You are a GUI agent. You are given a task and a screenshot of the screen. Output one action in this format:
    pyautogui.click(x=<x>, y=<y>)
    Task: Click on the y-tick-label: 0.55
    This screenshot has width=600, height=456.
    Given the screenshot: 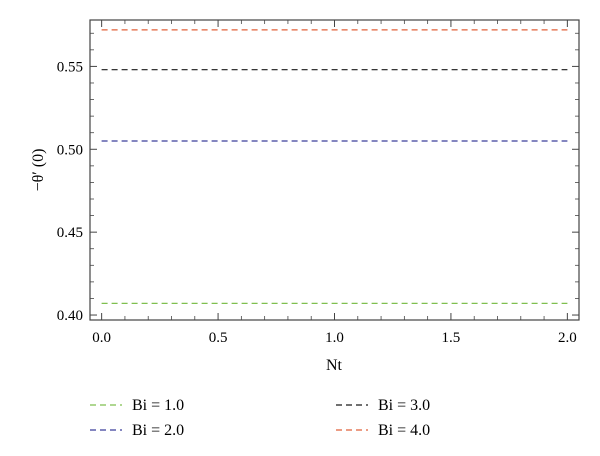 What is the action you would take?
    pyautogui.click(x=70, y=67)
    